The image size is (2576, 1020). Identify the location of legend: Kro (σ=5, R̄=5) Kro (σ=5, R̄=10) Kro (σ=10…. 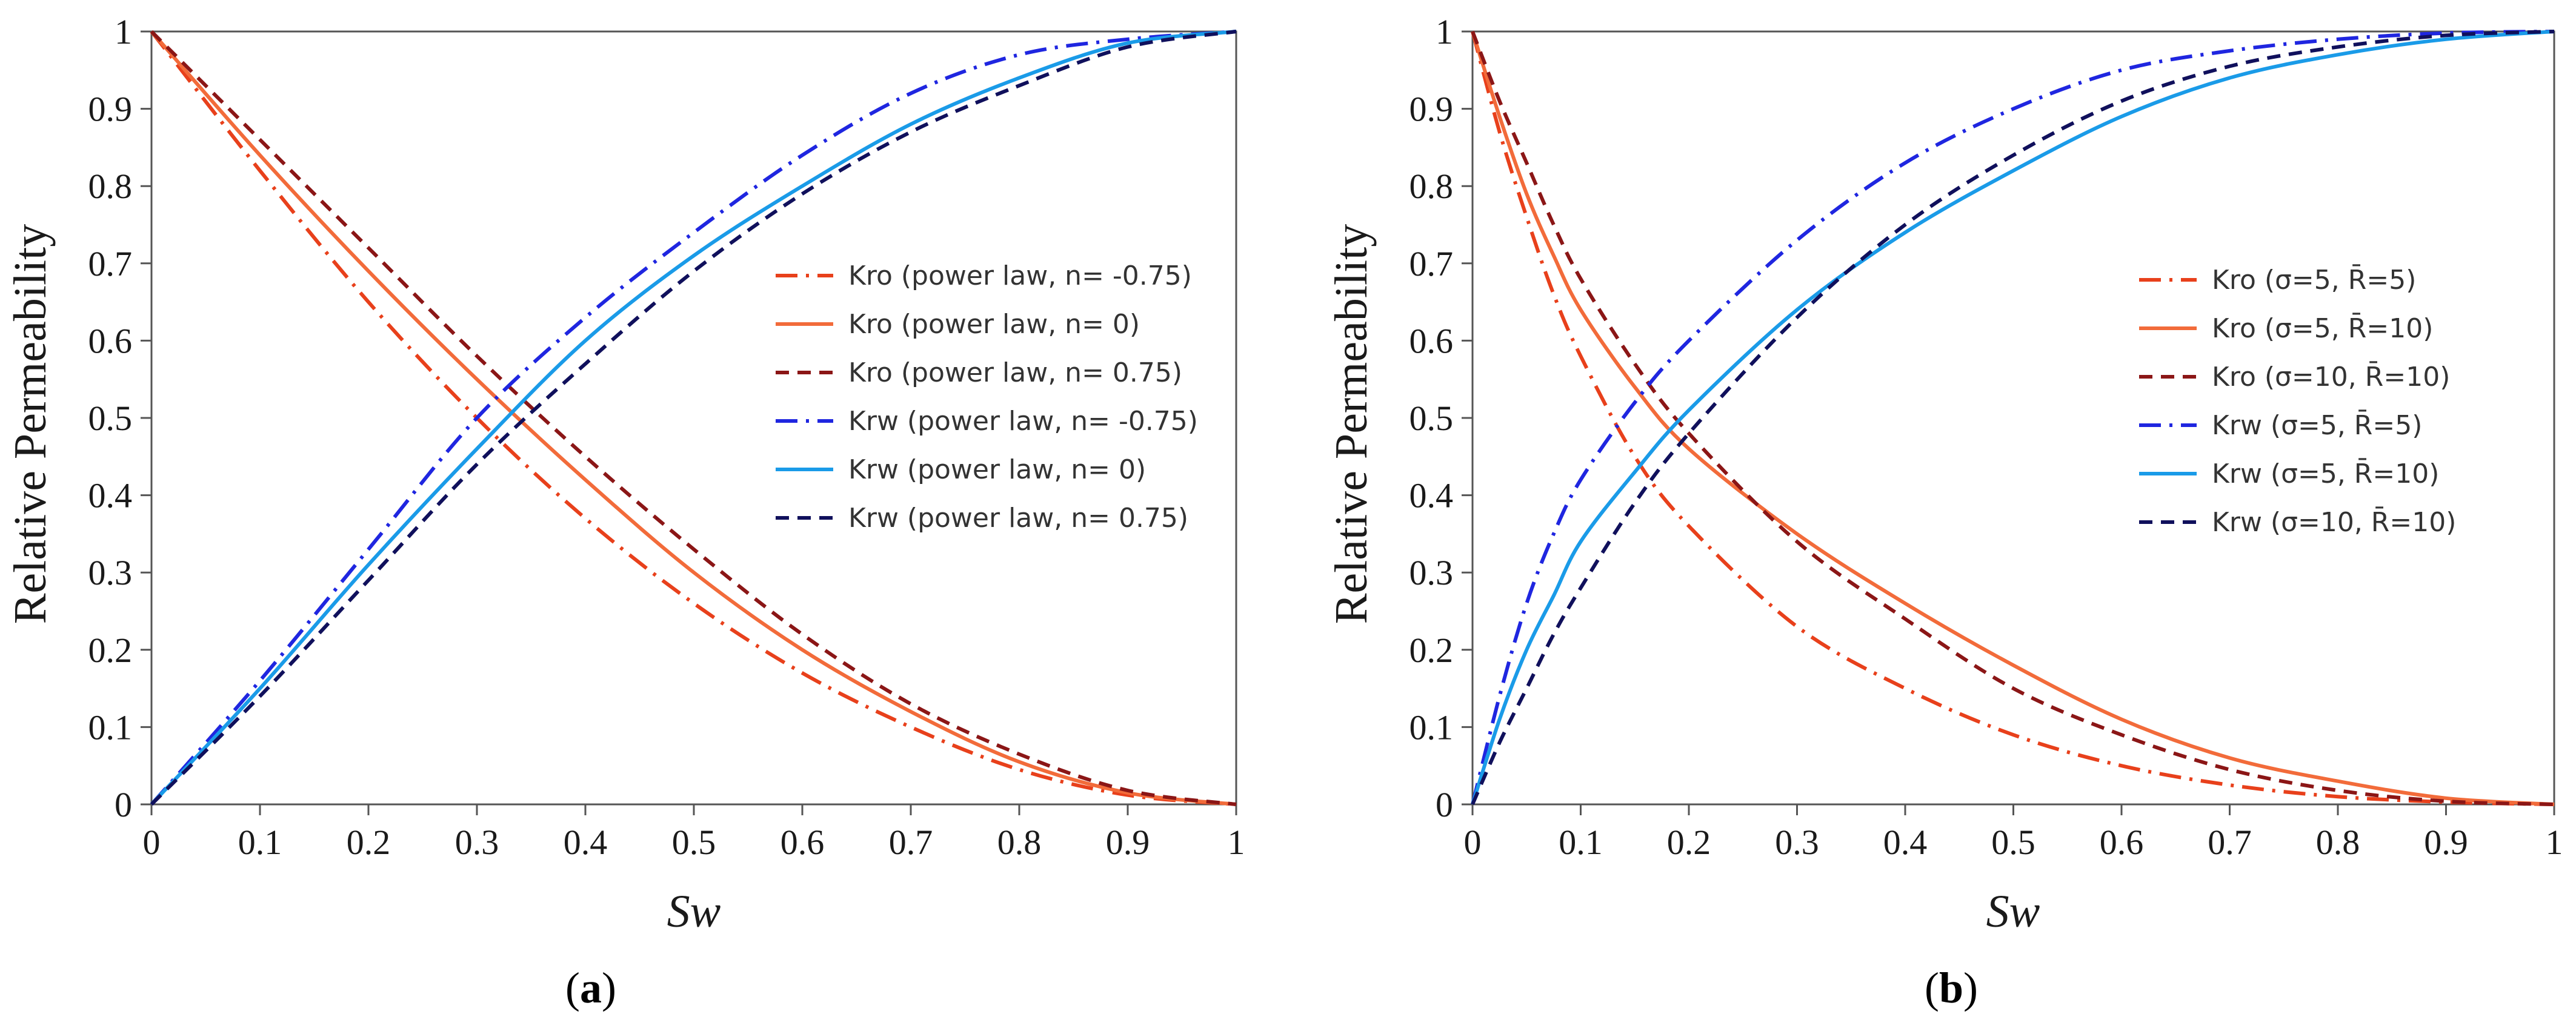
(2297, 400).